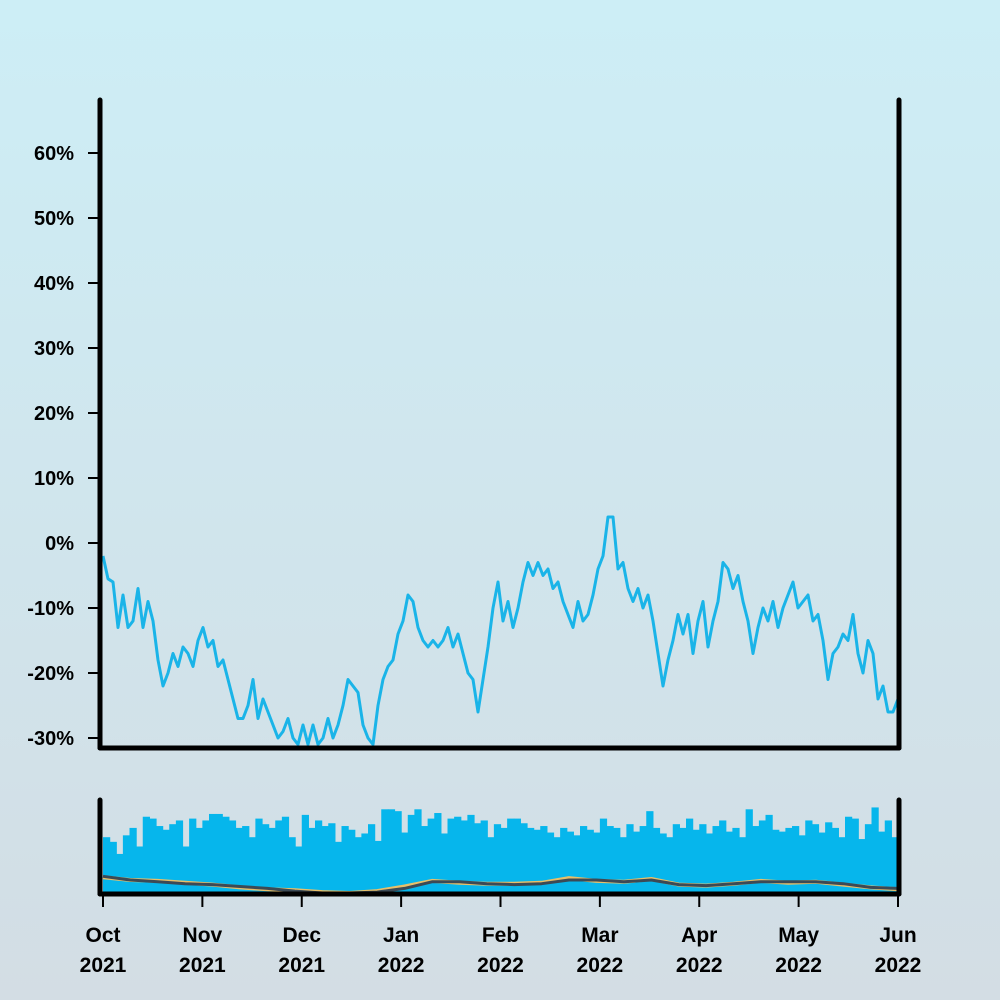 The image size is (1000, 1000). Describe the element at coordinates (401, 935) in the screenshot. I see `x-tick-month: Jan` at that location.